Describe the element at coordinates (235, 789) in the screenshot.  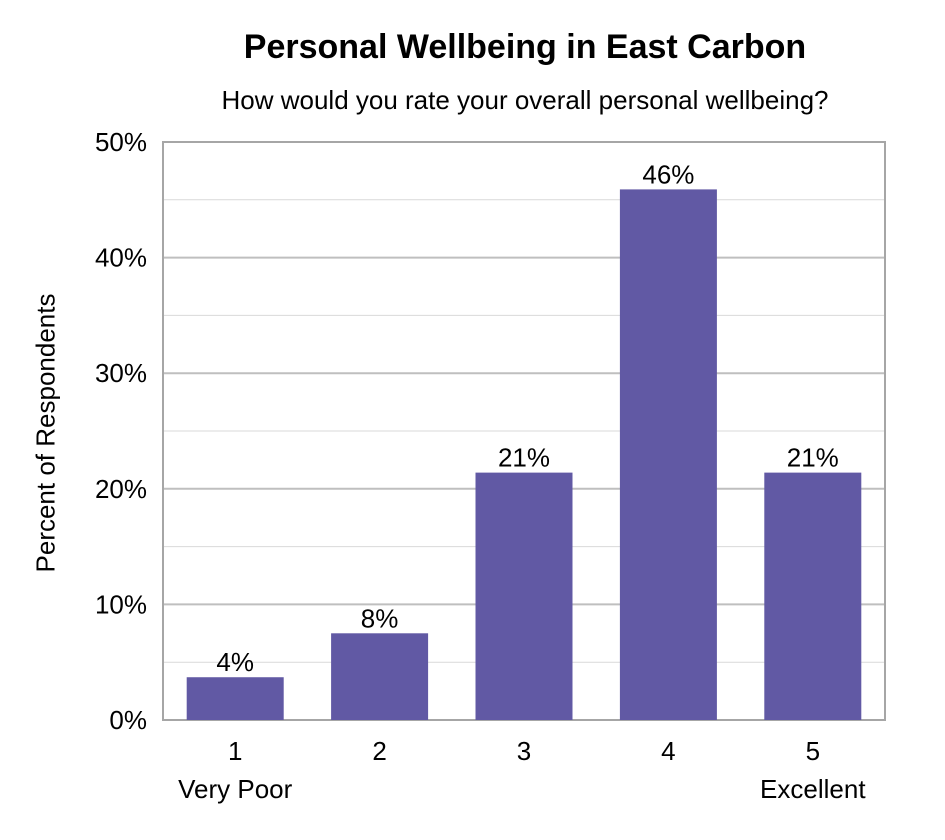
I see `x-tick-sublabel: Very Poor` at that location.